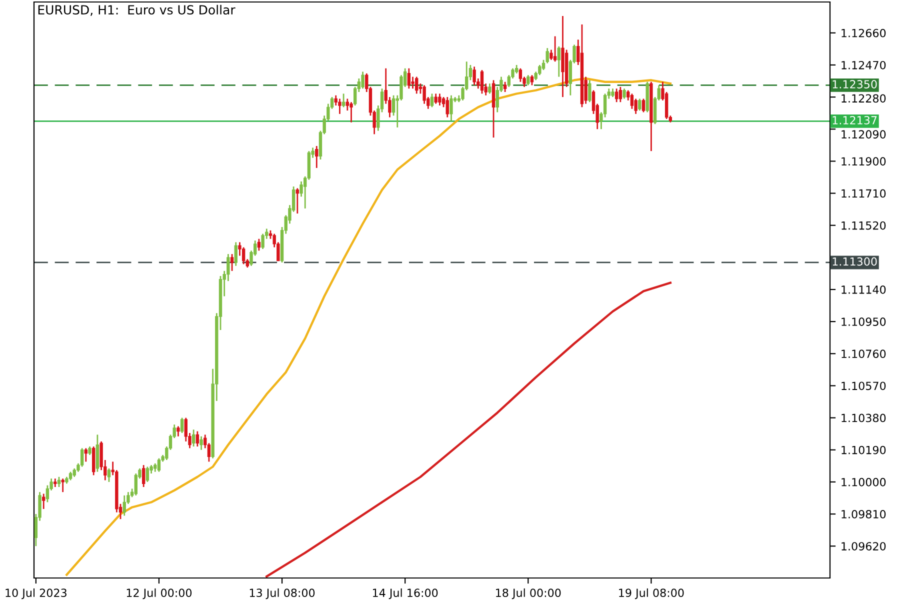 The width and height of the screenshot is (900, 600). What do you see at coordinates (159, 594) in the screenshot?
I see `x-tick-label: 12 Jul 00:00` at bounding box center [159, 594].